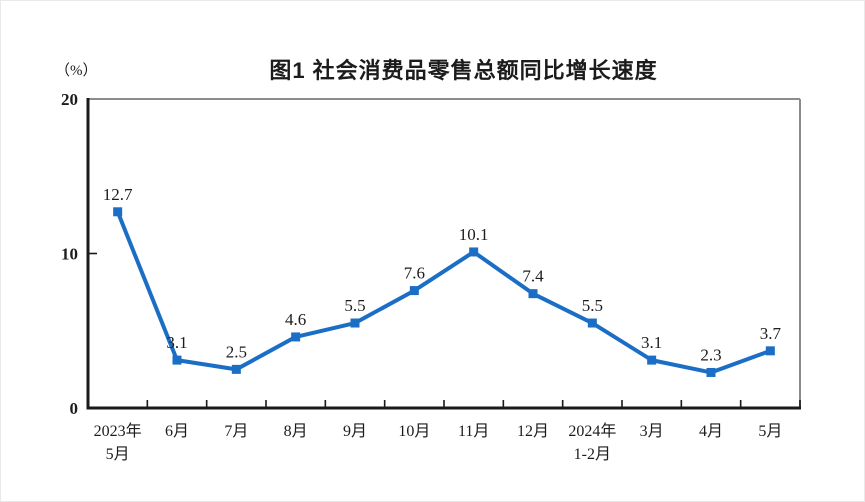  I want to click on x-axis-tick-label: 3月, so click(652, 431).